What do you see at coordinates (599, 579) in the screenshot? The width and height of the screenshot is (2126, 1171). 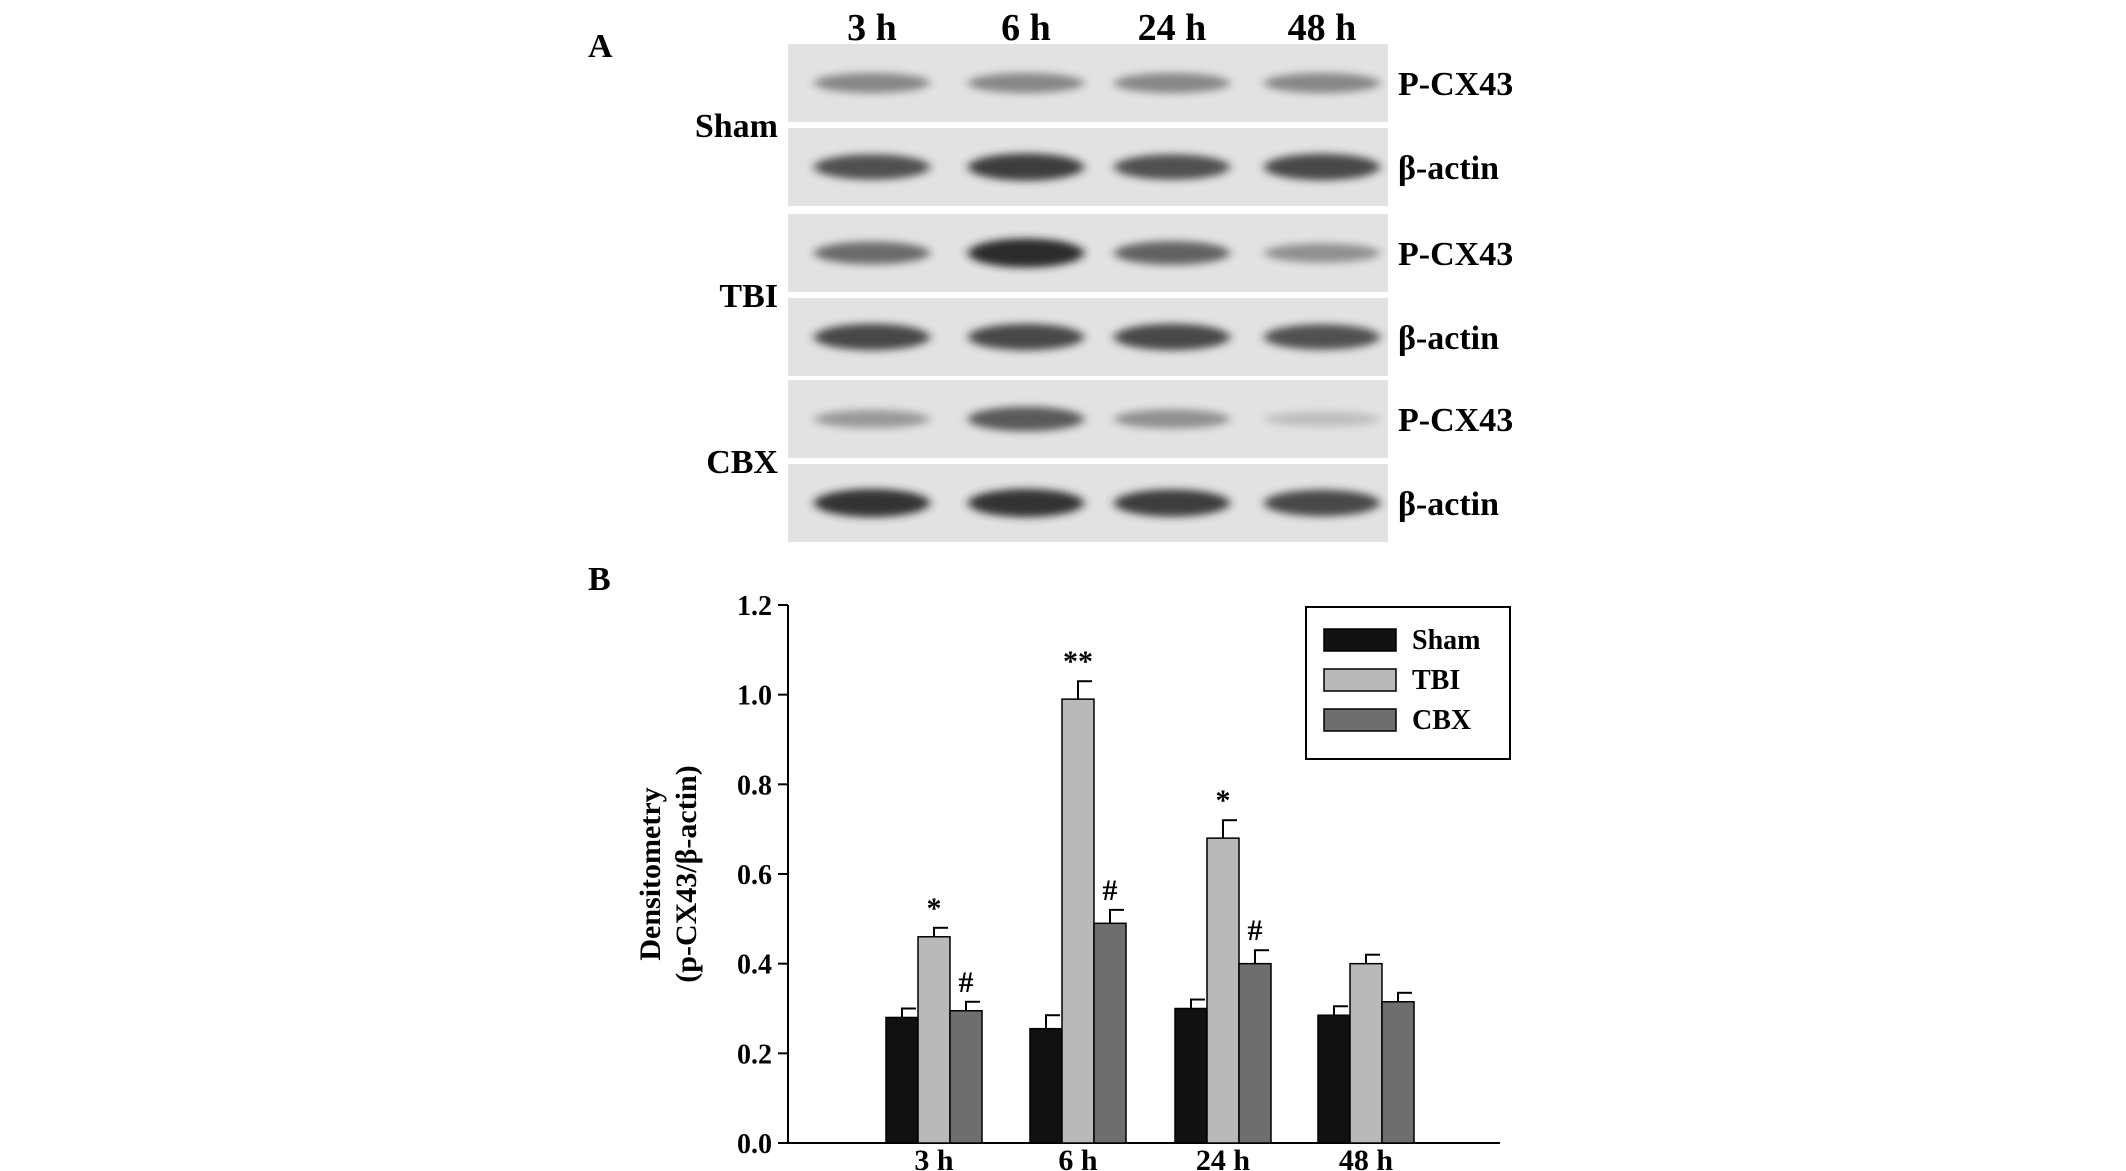 I see `panel-b-label: B` at bounding box center [599, 579].